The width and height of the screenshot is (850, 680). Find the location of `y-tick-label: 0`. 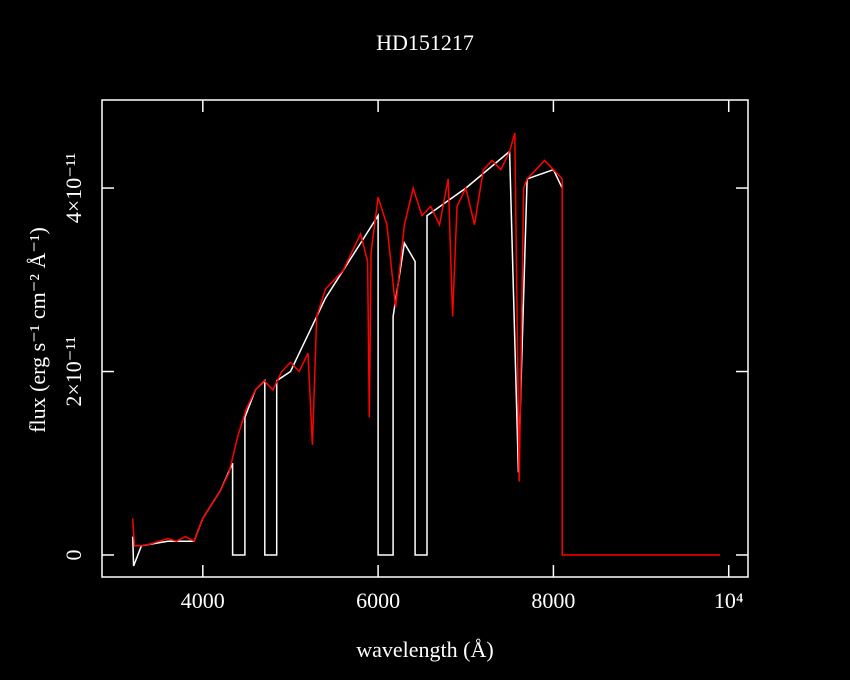

y-tick-label: 0 is located at coordinates (73, 554).